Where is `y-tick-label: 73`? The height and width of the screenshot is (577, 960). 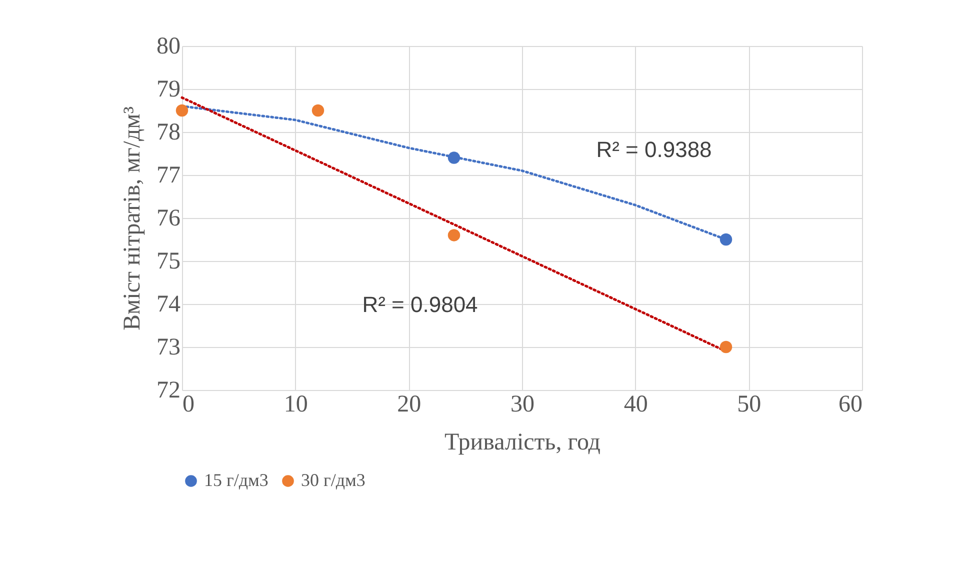
y-tick-label: 73 is located at coordinates (168, 347).